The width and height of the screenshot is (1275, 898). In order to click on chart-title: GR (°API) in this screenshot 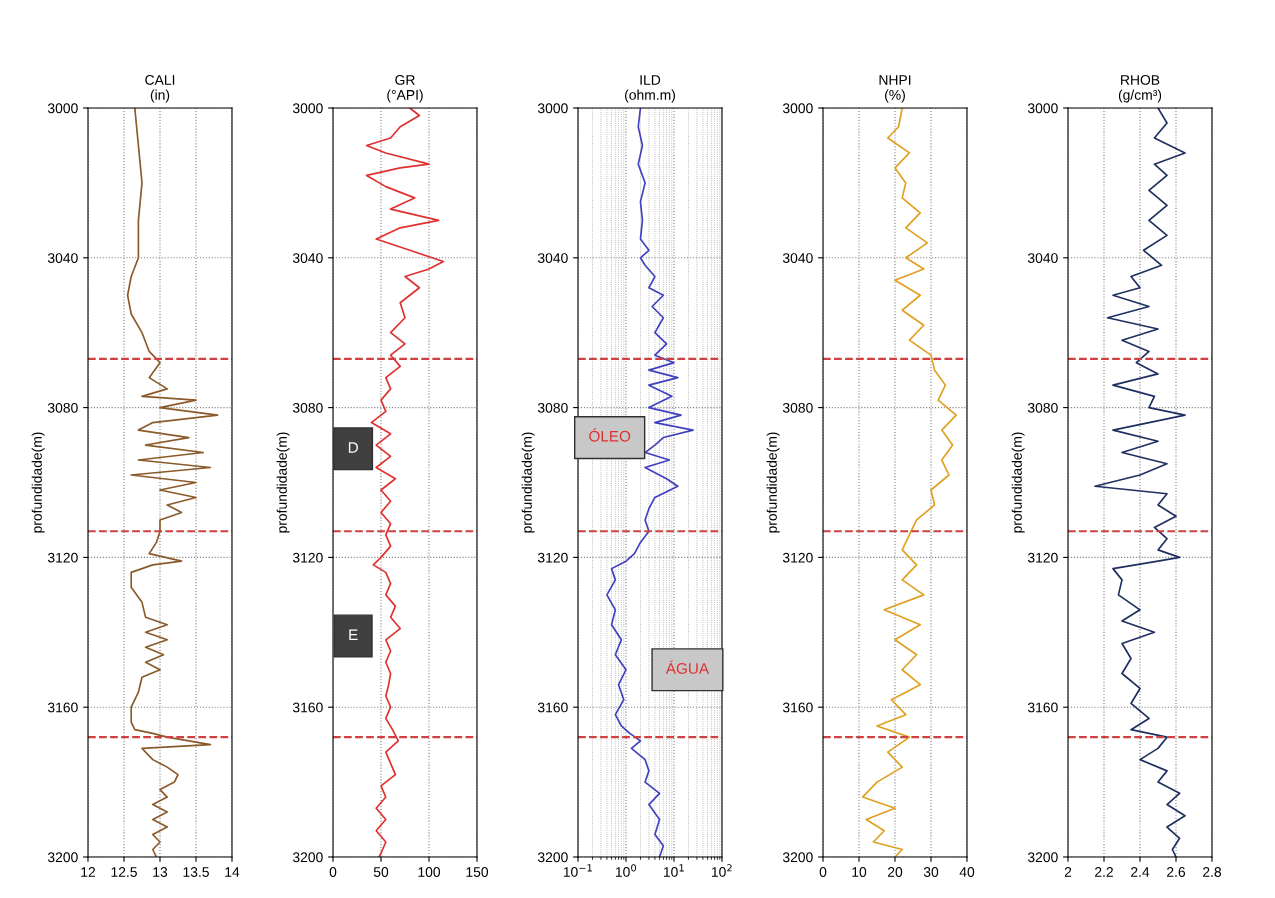, I will do `click(405, 89)`.